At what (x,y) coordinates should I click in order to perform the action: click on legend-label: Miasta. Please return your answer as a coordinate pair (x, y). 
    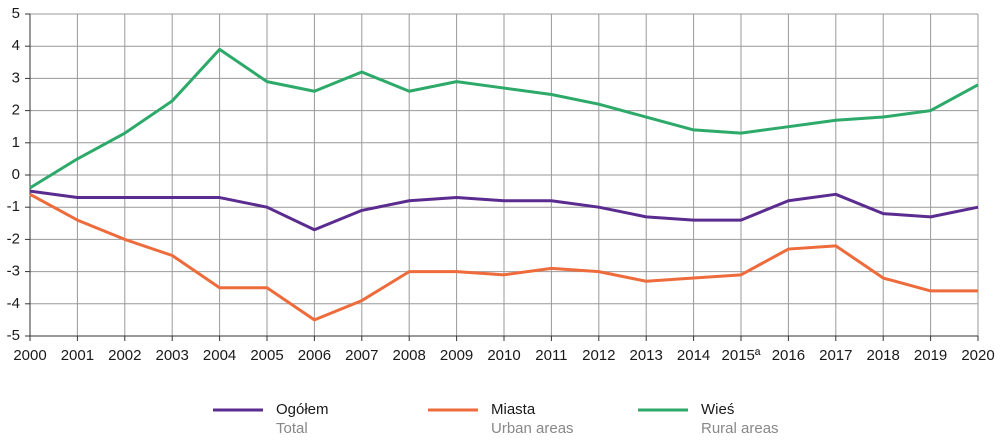
    Looking at the image, I should click on (513, 409).